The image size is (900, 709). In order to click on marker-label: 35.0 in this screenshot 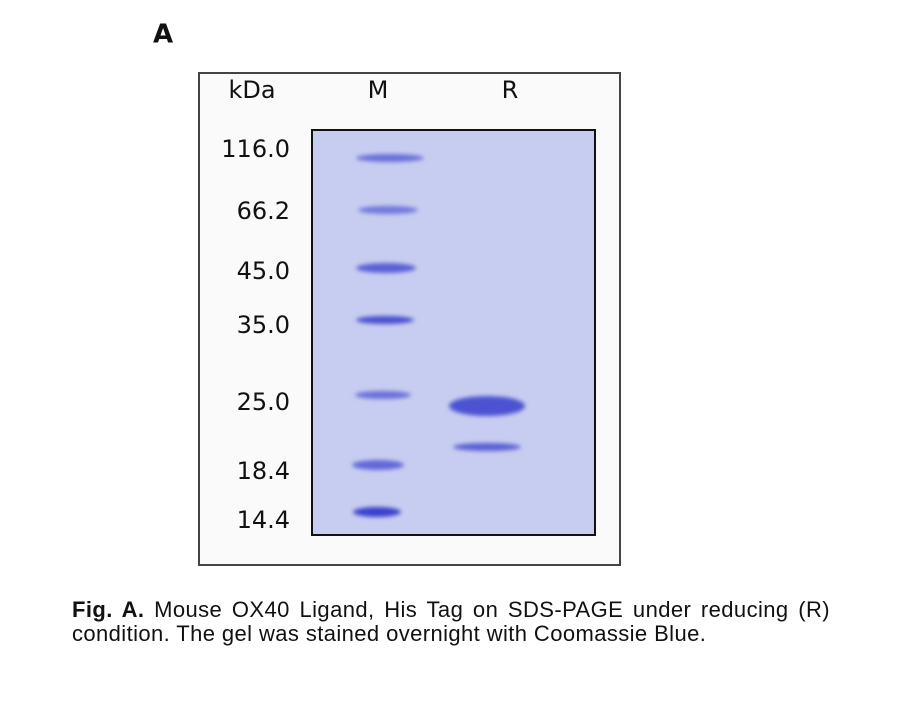, I will do `click(263, 325)`.